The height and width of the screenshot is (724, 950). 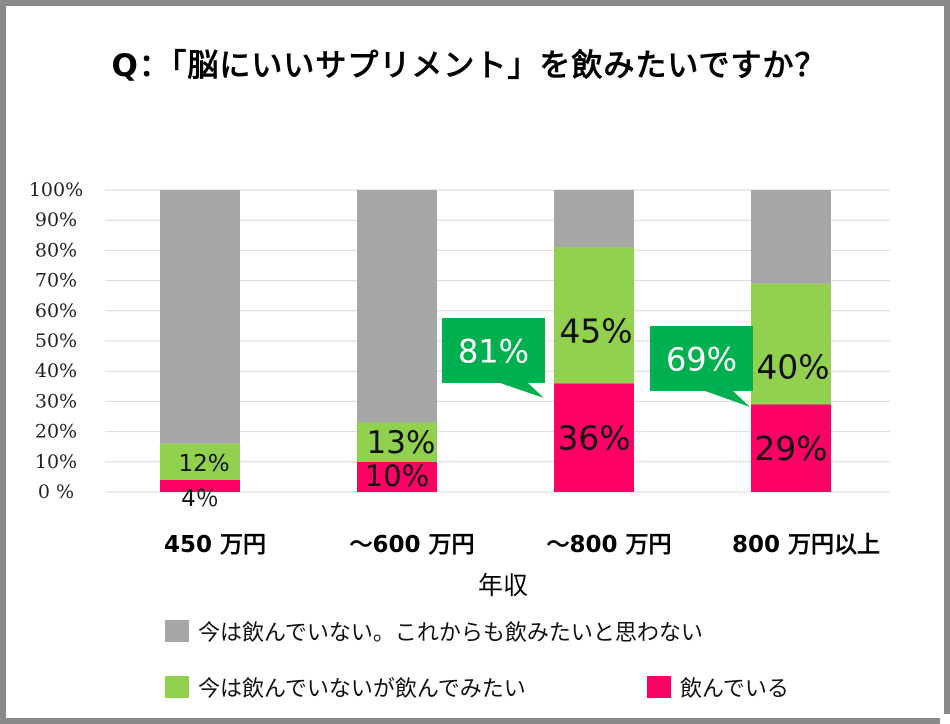 I want to click on y-tick-label: 0 %, so click(x=56, y=492).